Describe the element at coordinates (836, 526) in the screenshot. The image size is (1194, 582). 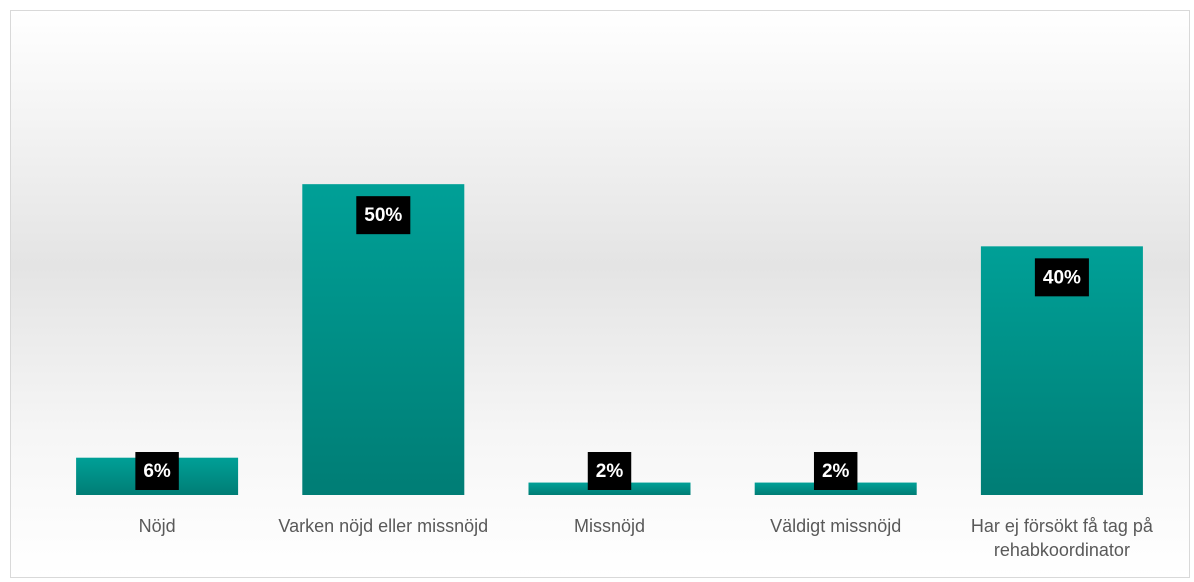
I see `x-tick-label: Väldigt missnöjd` at that location.